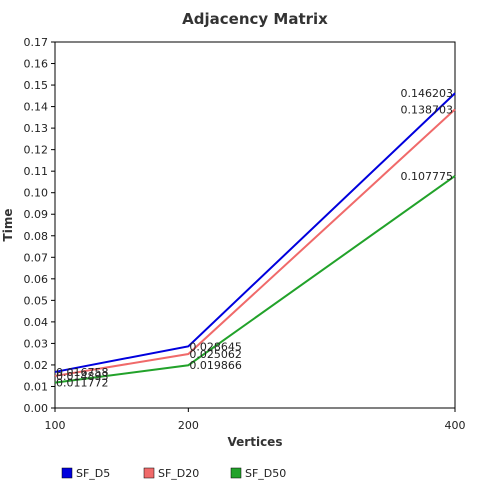 The image size is (500, 500). I want to click on legend: SF_D5 SF_D20 SF_D50, so click(173, 473).